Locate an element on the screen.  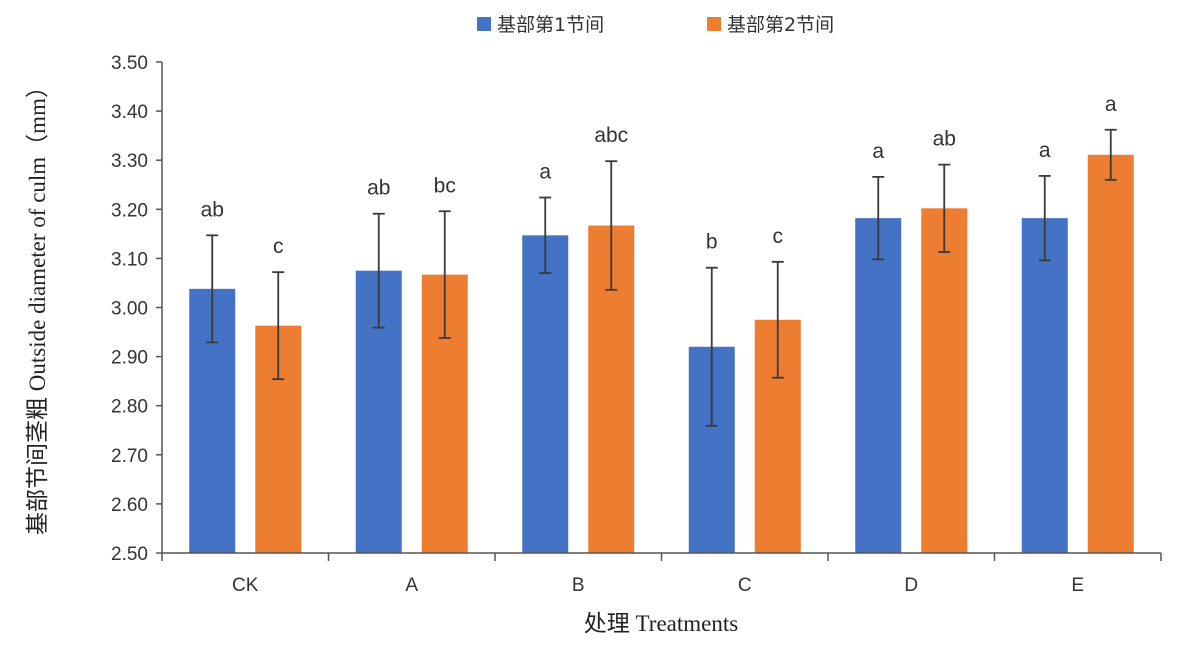
significance-letter: b is located at coordinates (712, 242).